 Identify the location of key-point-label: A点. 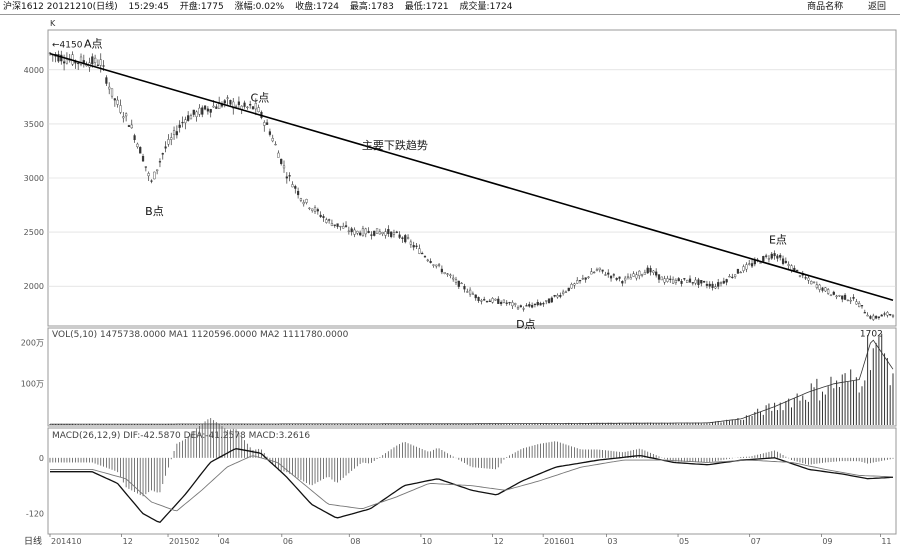
(93, 44).